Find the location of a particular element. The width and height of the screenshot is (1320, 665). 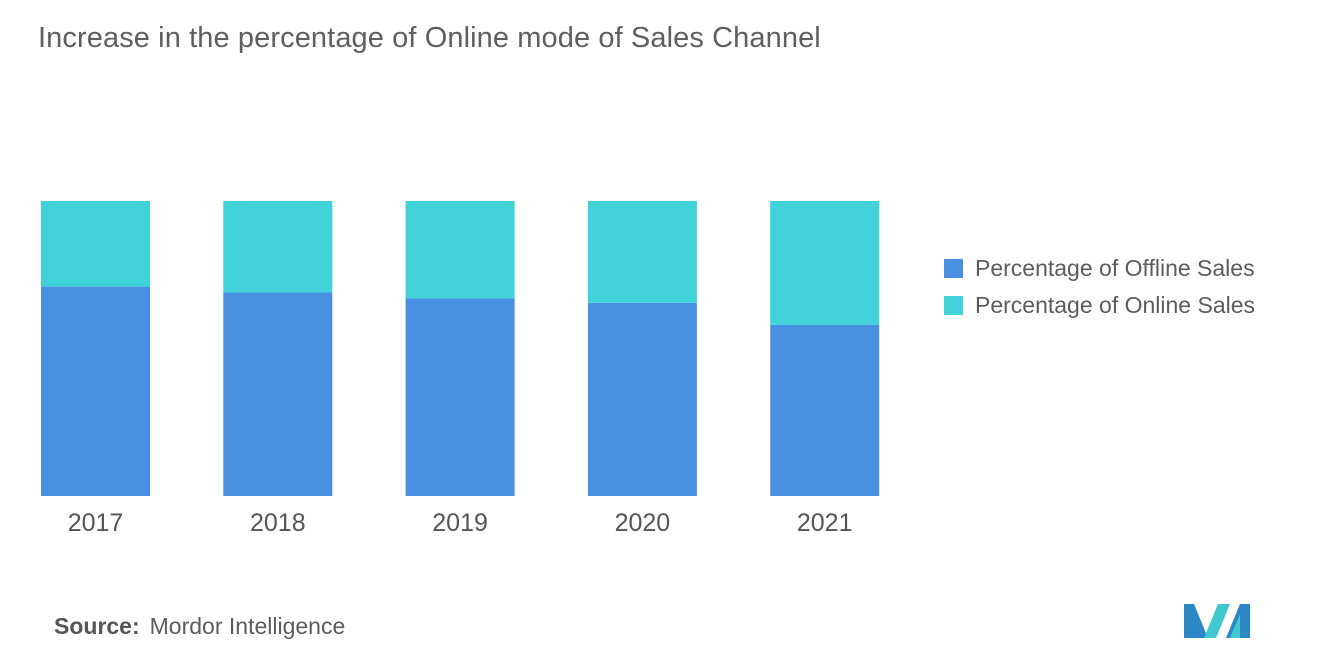

x-tick-label-2019: 2019 is located at coordinates (460, 523).